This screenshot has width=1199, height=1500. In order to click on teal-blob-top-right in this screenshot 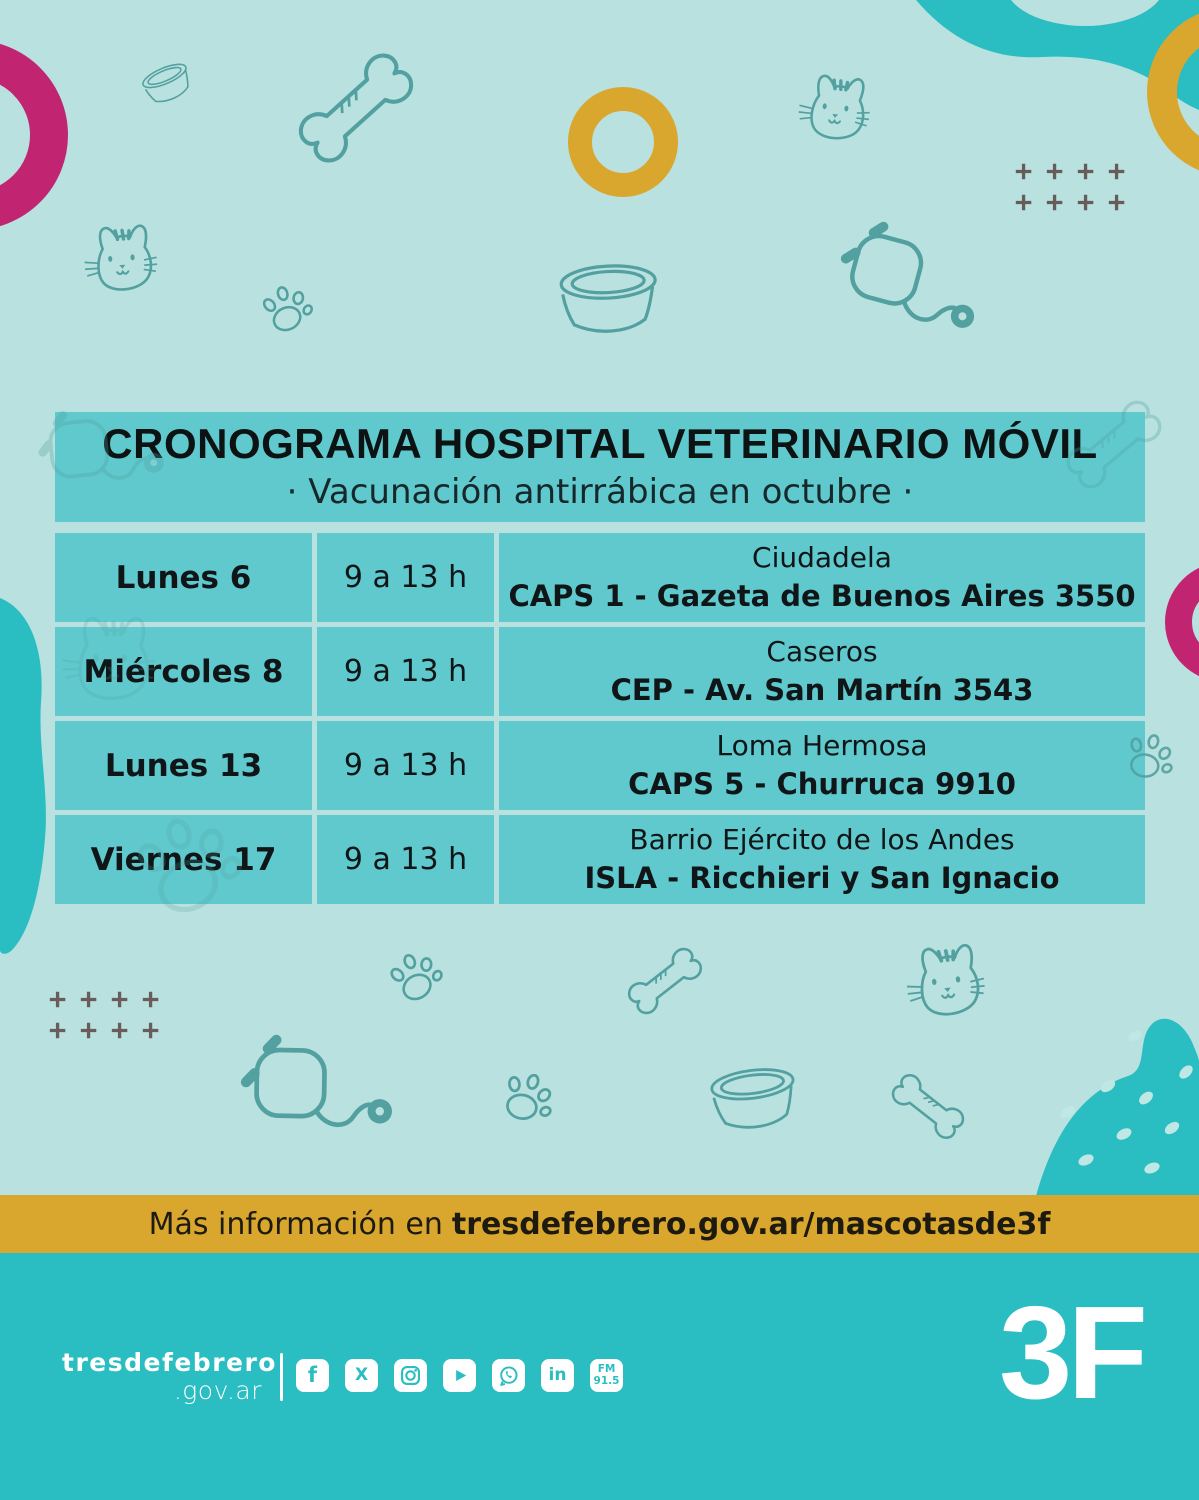, I will do `click(1057, 55)`.